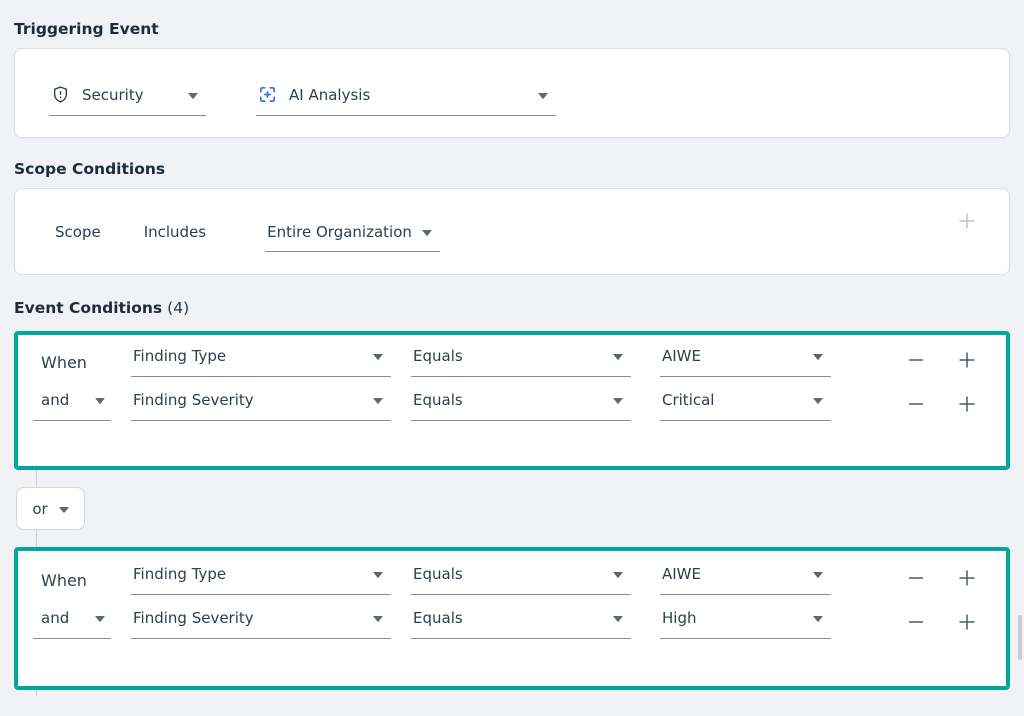 This screenshot has height=716, width=1024. I want to click on group-joiner: or, so click(512, 508).